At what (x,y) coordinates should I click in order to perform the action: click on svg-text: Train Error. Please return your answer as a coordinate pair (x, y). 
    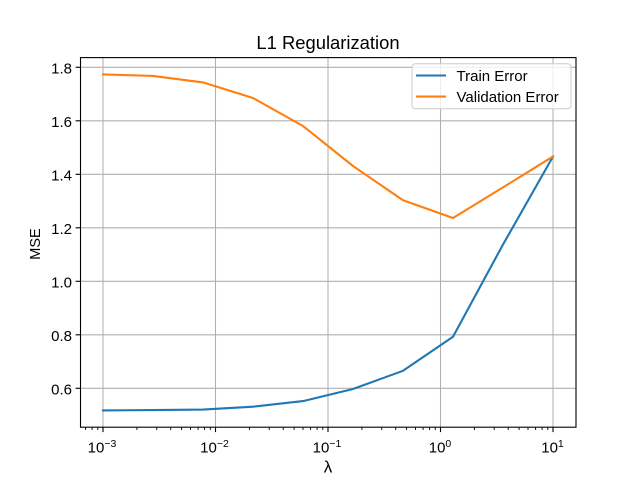
    Looking at the image, I should click on (492, 76).